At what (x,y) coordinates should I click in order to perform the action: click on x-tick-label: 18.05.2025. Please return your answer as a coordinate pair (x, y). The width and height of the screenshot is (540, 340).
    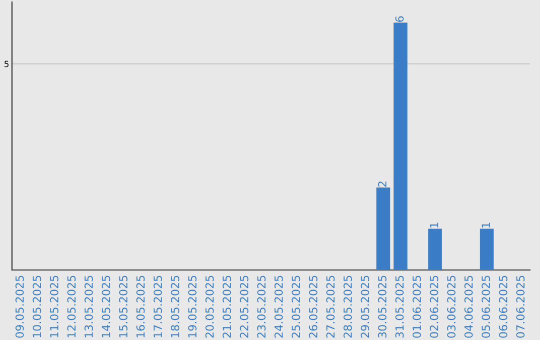
    Looking at the image, I should click on (175, 307).